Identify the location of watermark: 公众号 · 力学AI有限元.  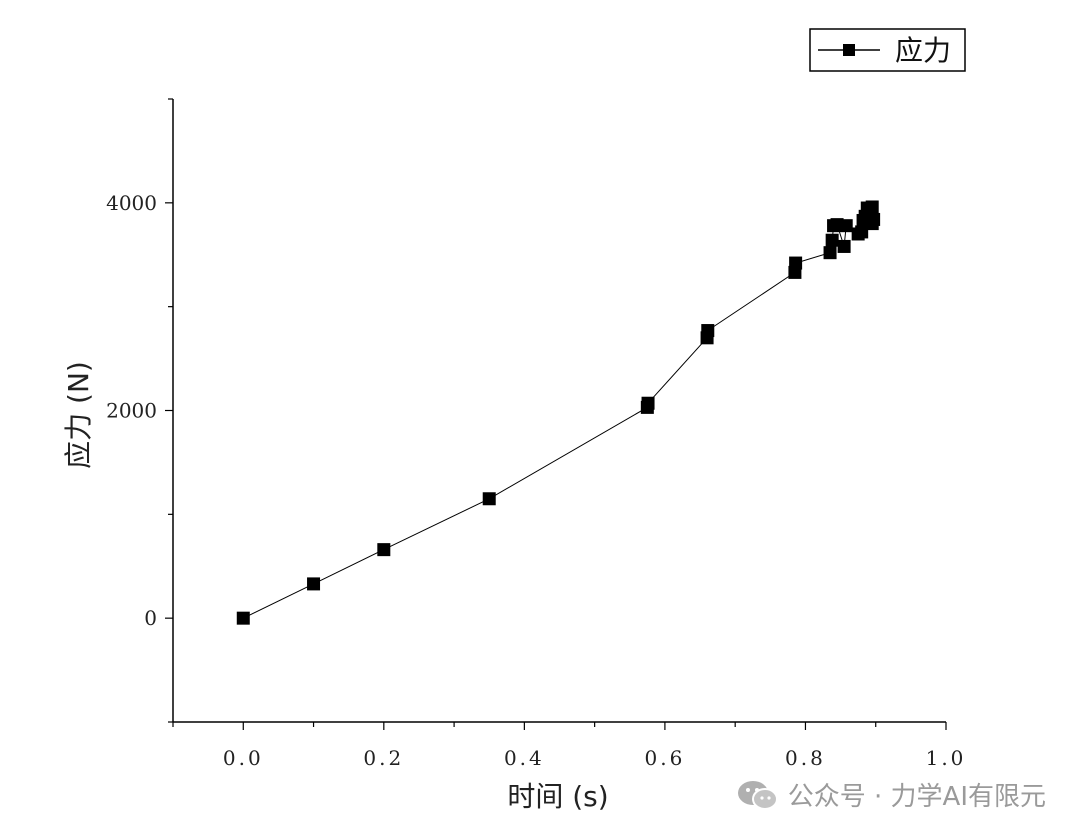
(891, 794).